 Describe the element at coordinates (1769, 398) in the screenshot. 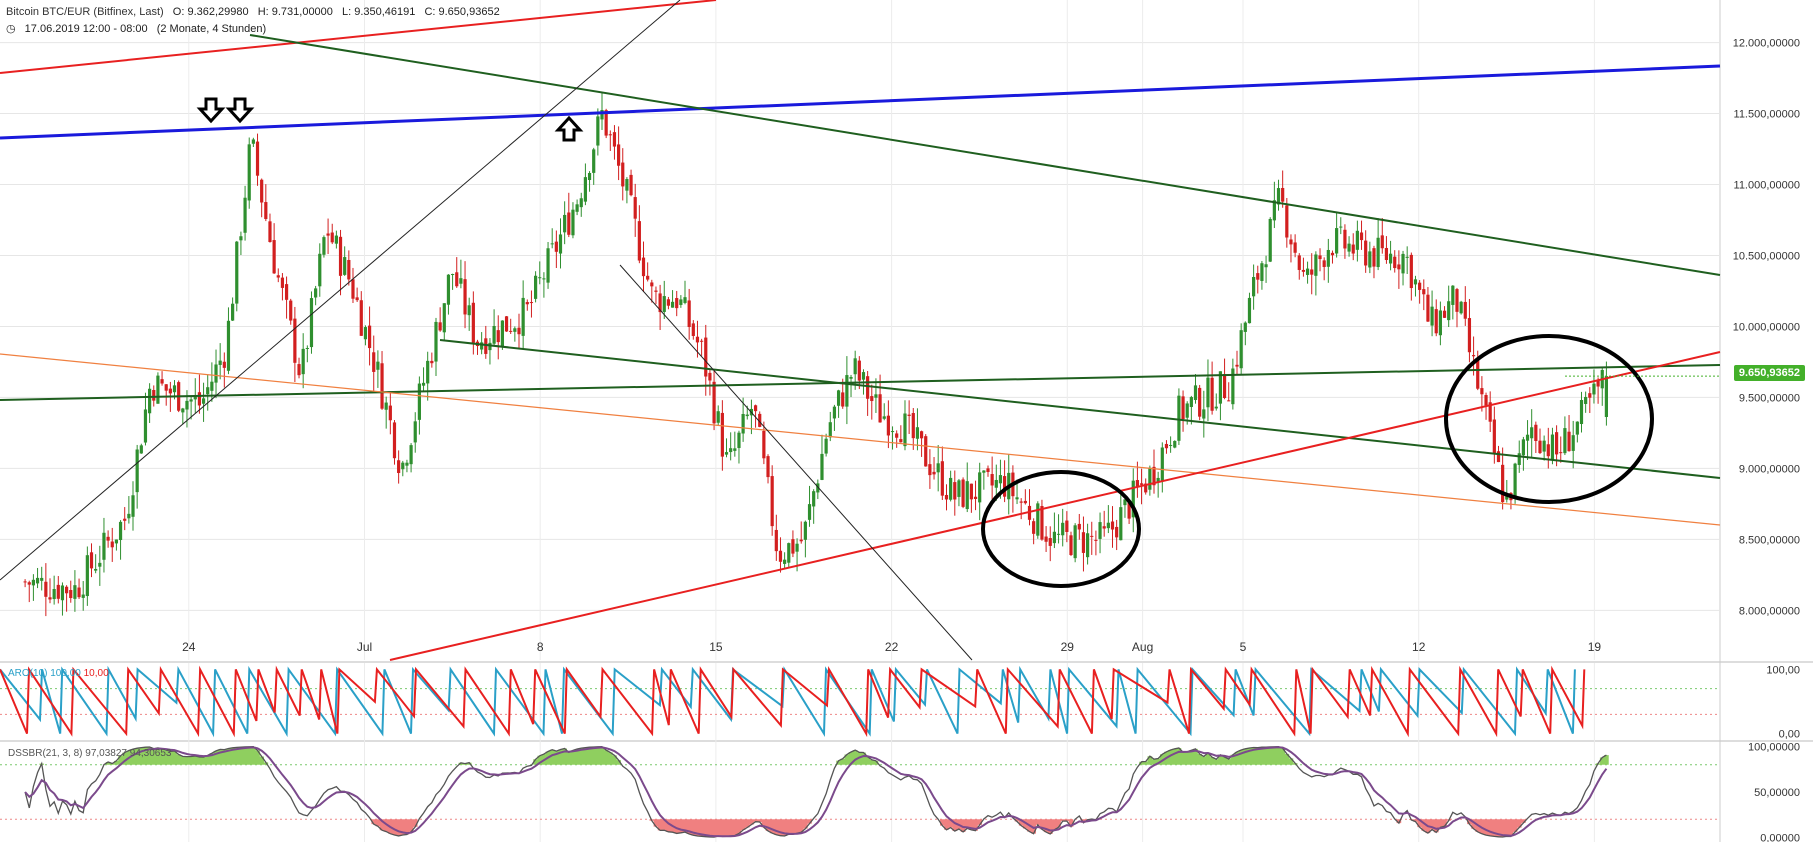

I see `y-tick-label: 9.500,00000` at that location.